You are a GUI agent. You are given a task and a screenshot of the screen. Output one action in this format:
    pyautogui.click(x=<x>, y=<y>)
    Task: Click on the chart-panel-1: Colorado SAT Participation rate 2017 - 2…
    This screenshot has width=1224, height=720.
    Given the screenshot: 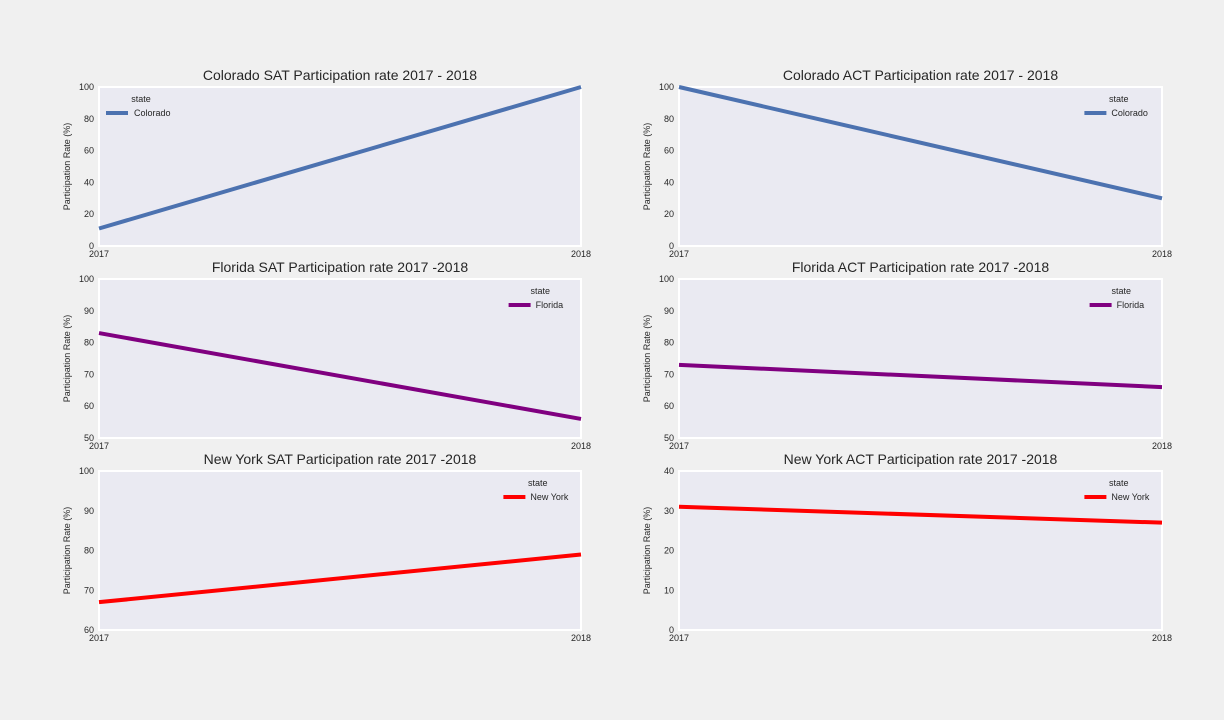 What is the action you would take?
    pyautogui.click(x=326, y=163)
    